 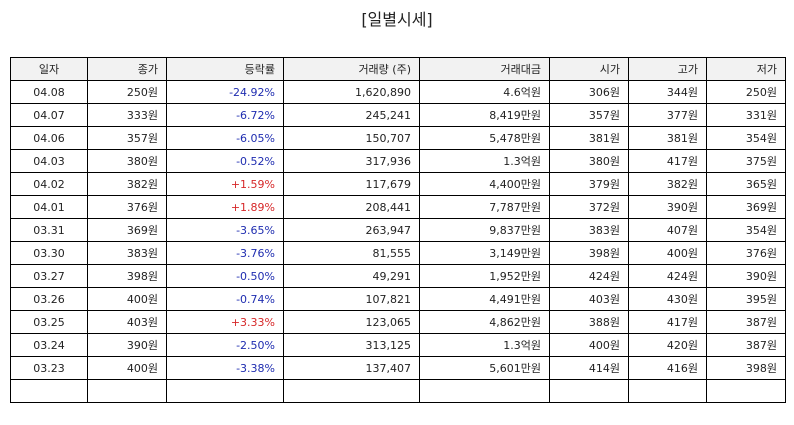 What do you see at coordinates (127, 115) in the screenshot?
I see `cell-close: 333원` at bounding box center [127, 115].